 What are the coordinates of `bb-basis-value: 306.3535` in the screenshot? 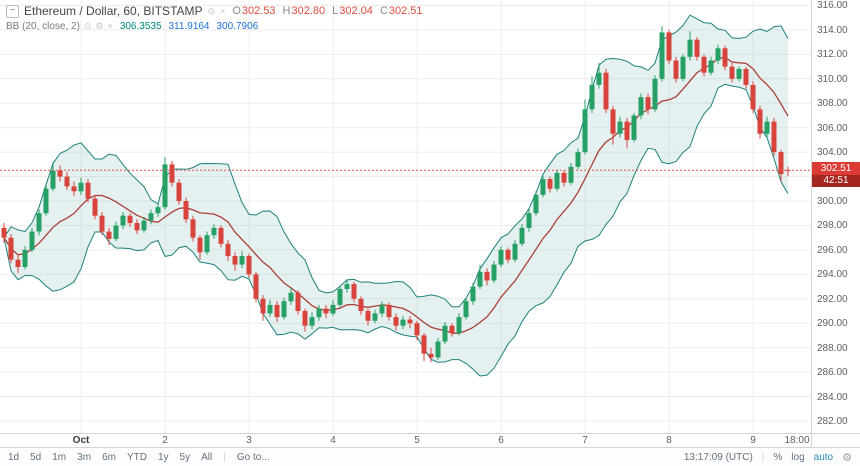 It's located at (140, 26).